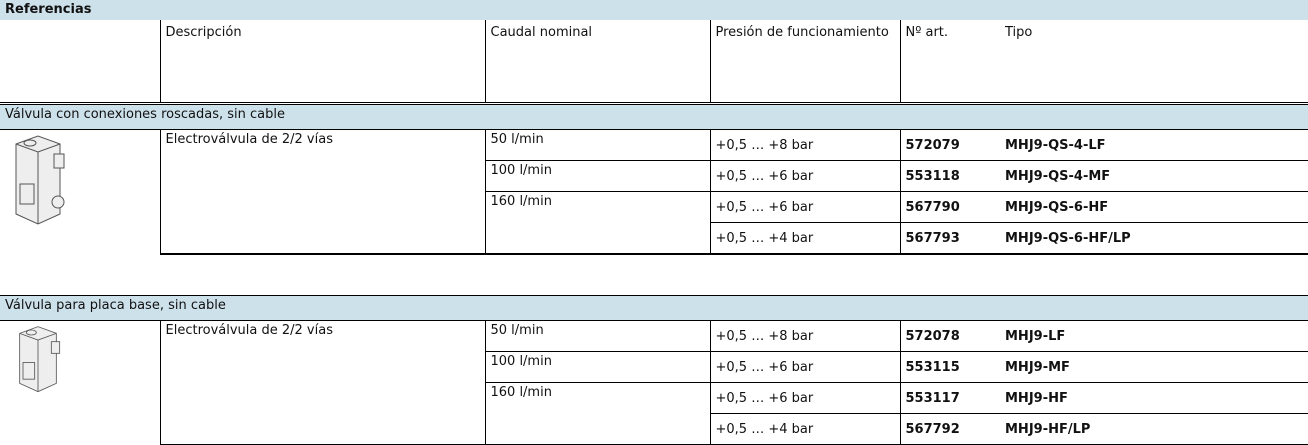 This screenshot has height=445, width=1308. I want to click on part-number: 567792, so click(949, 429).